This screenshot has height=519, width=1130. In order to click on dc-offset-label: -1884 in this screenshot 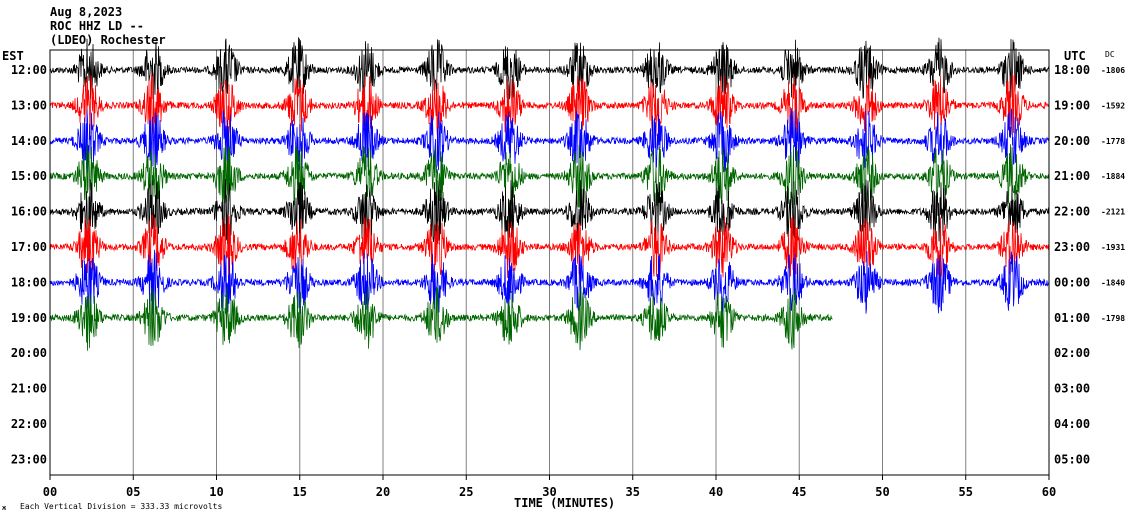, I will do `click(1113, 176)`.